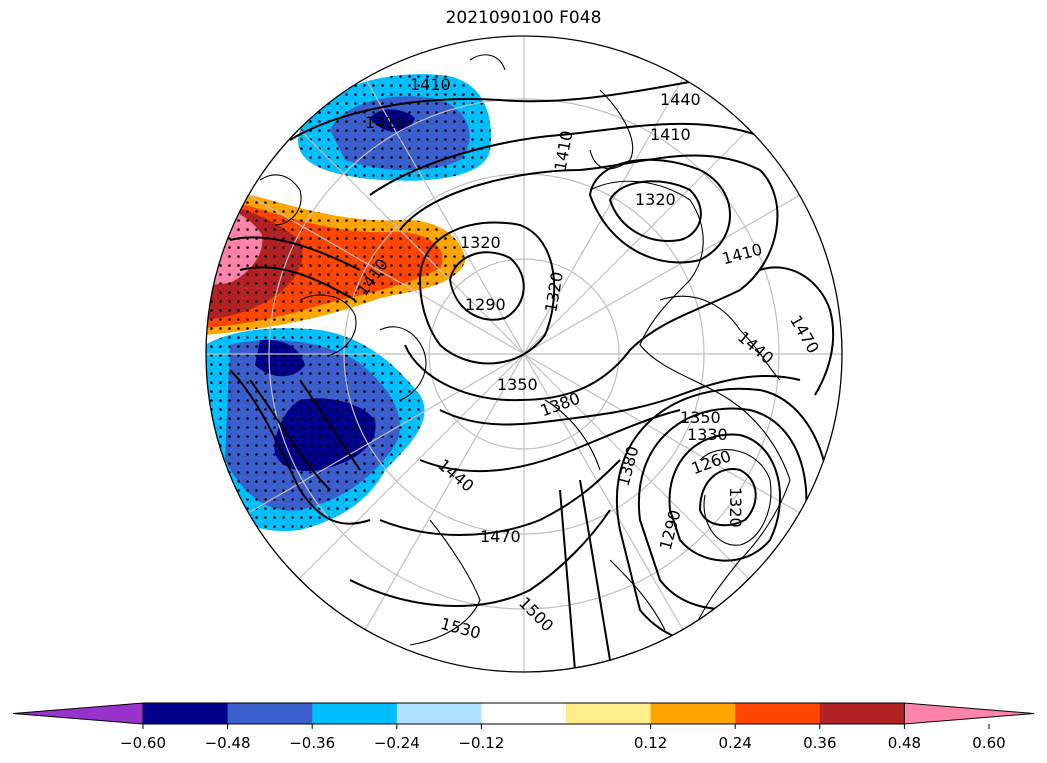  What do you see at coordinates (650, 743) in the screenshot?
I see `colorbar-tick-label: 0.12` at bounding box center [650, 743].